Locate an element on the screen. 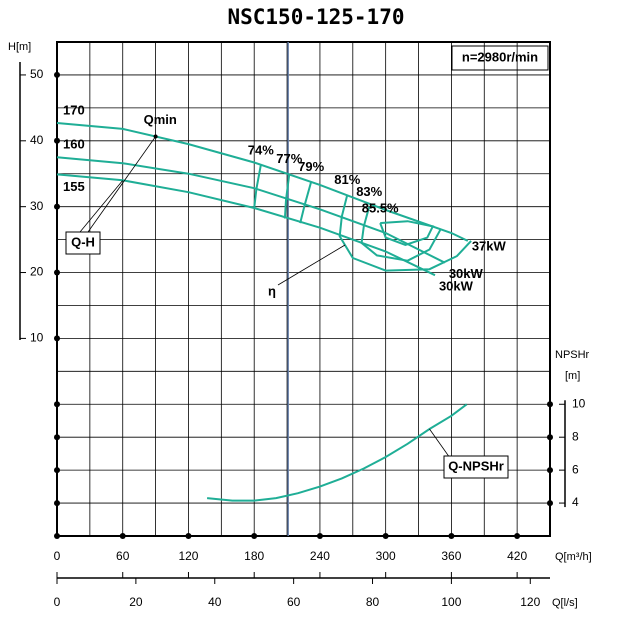 The width and height of the screenshot is (633, 623). y2-tick-label: 8 is located at coordinates (575, 436).